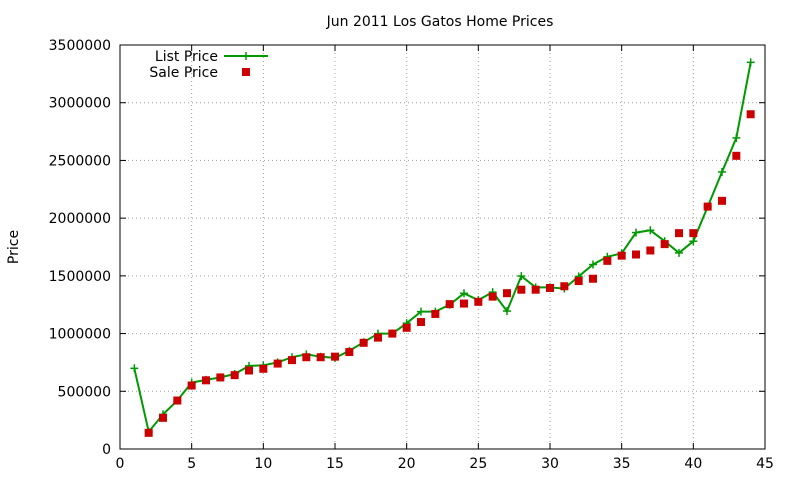 The height and width of the screenshot is (480, 800). I want to click on legend: List Price Sale Price, so click(208, 65).